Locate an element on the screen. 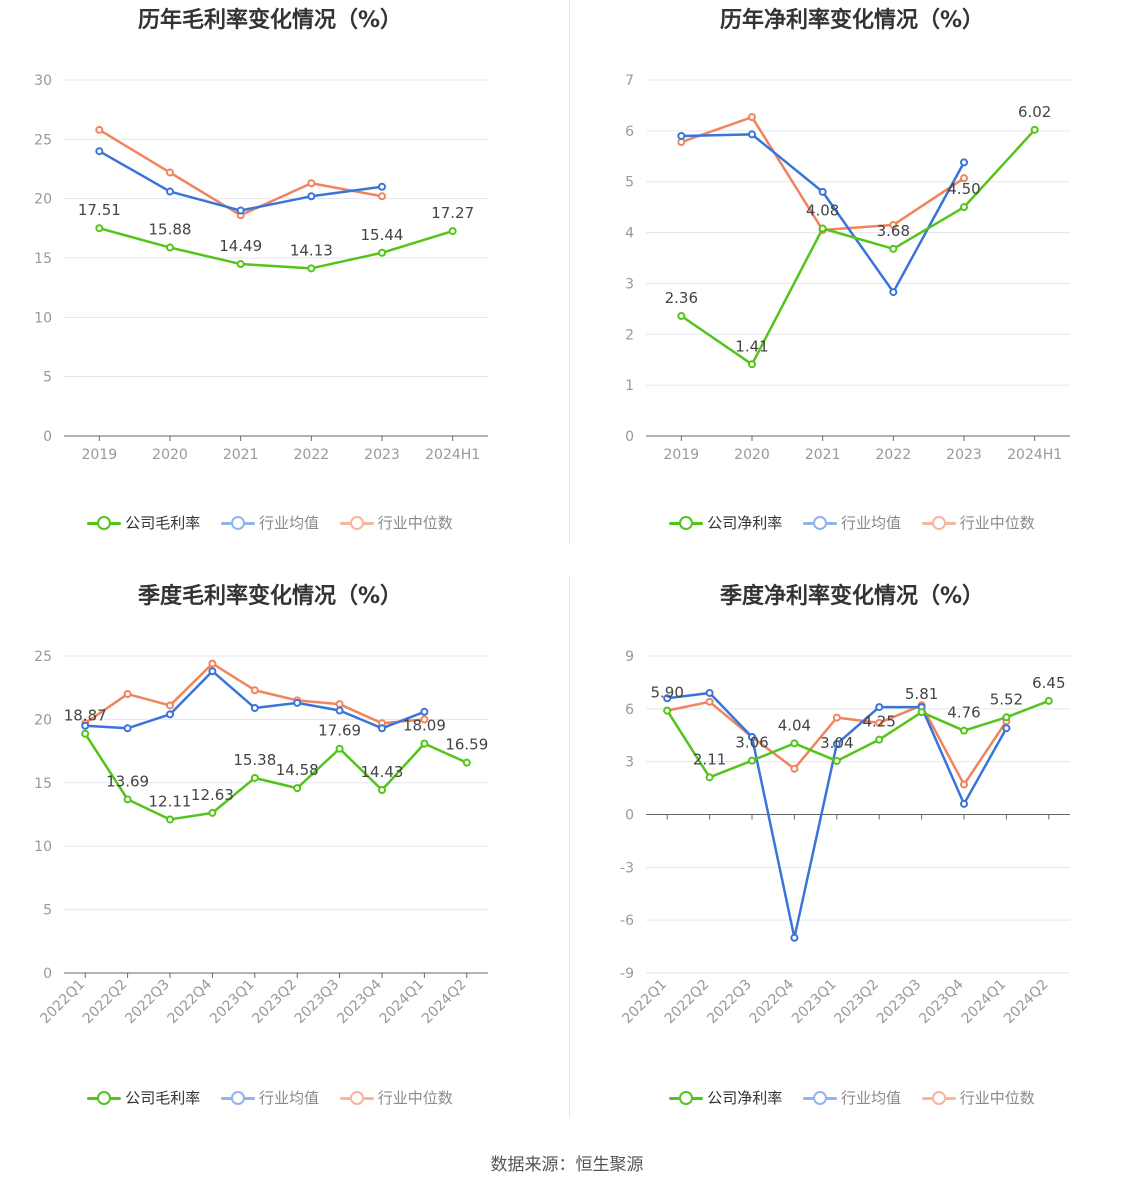 This screenshot has height=1188, width=1134. series-line-median is located at coordinates (240, 172).